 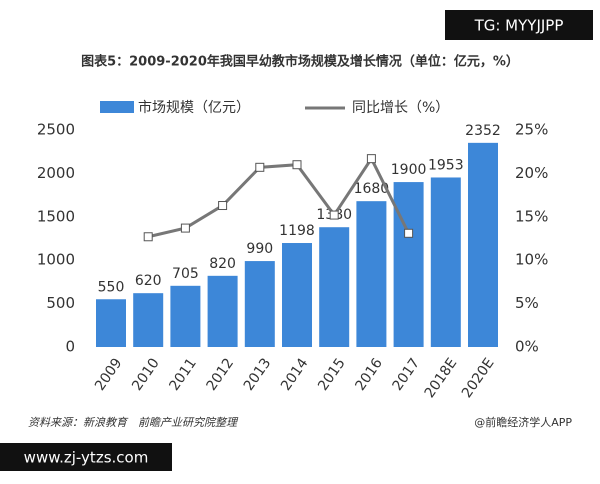 I want to click on y-tick-label: 500, so click(x=60, y=303).